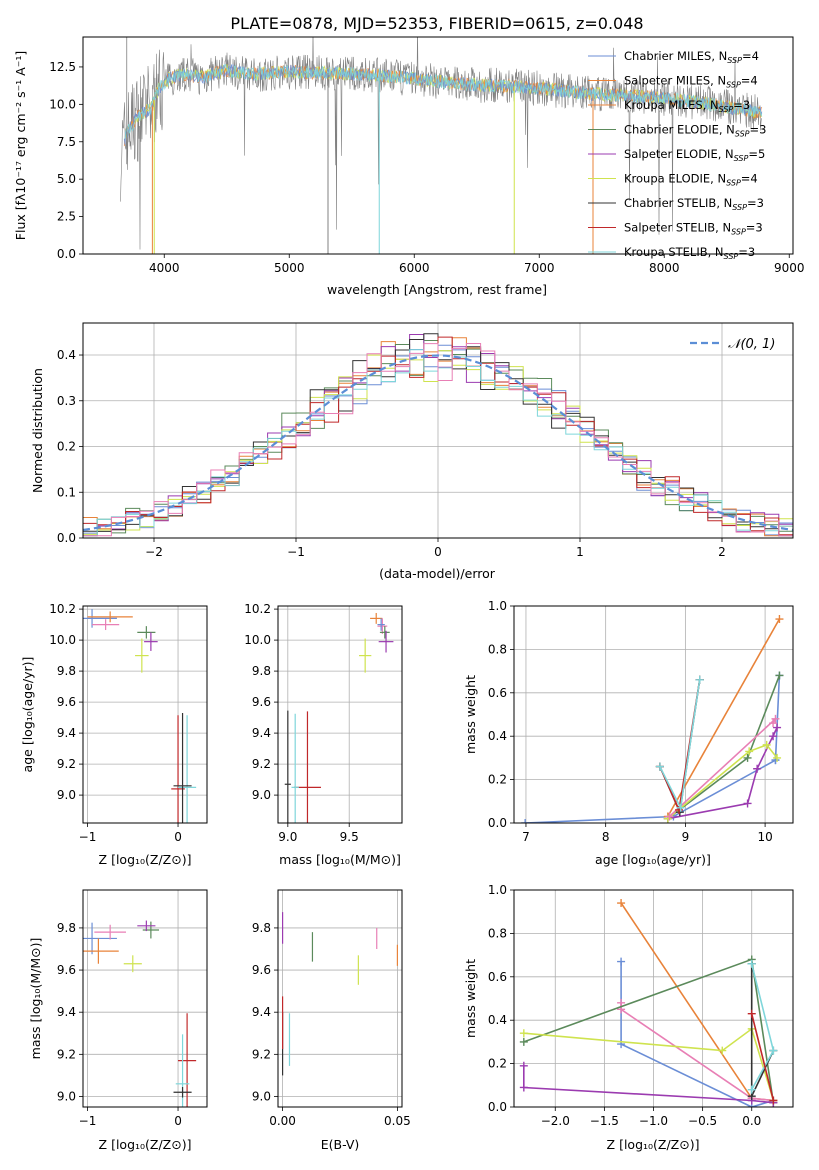 The image size is (819, 1170). I want to click on x-tick-label: 4000, so click(164, 268).